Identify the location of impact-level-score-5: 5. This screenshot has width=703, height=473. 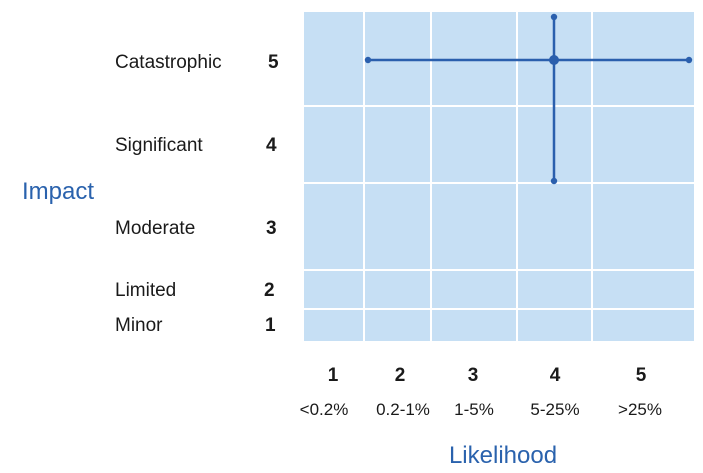
(273, 62).